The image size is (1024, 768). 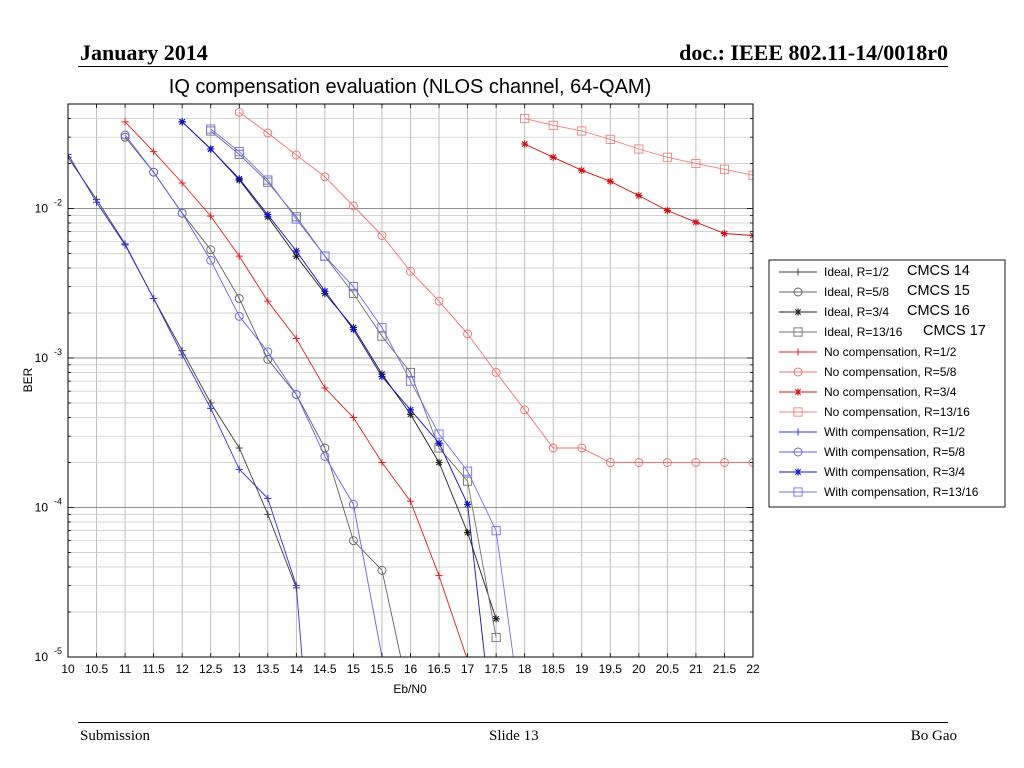 What do you see at coordinates (144, 52) in the screenshot?
I see `header-date: January 2014` at bounding box center [144, 52].